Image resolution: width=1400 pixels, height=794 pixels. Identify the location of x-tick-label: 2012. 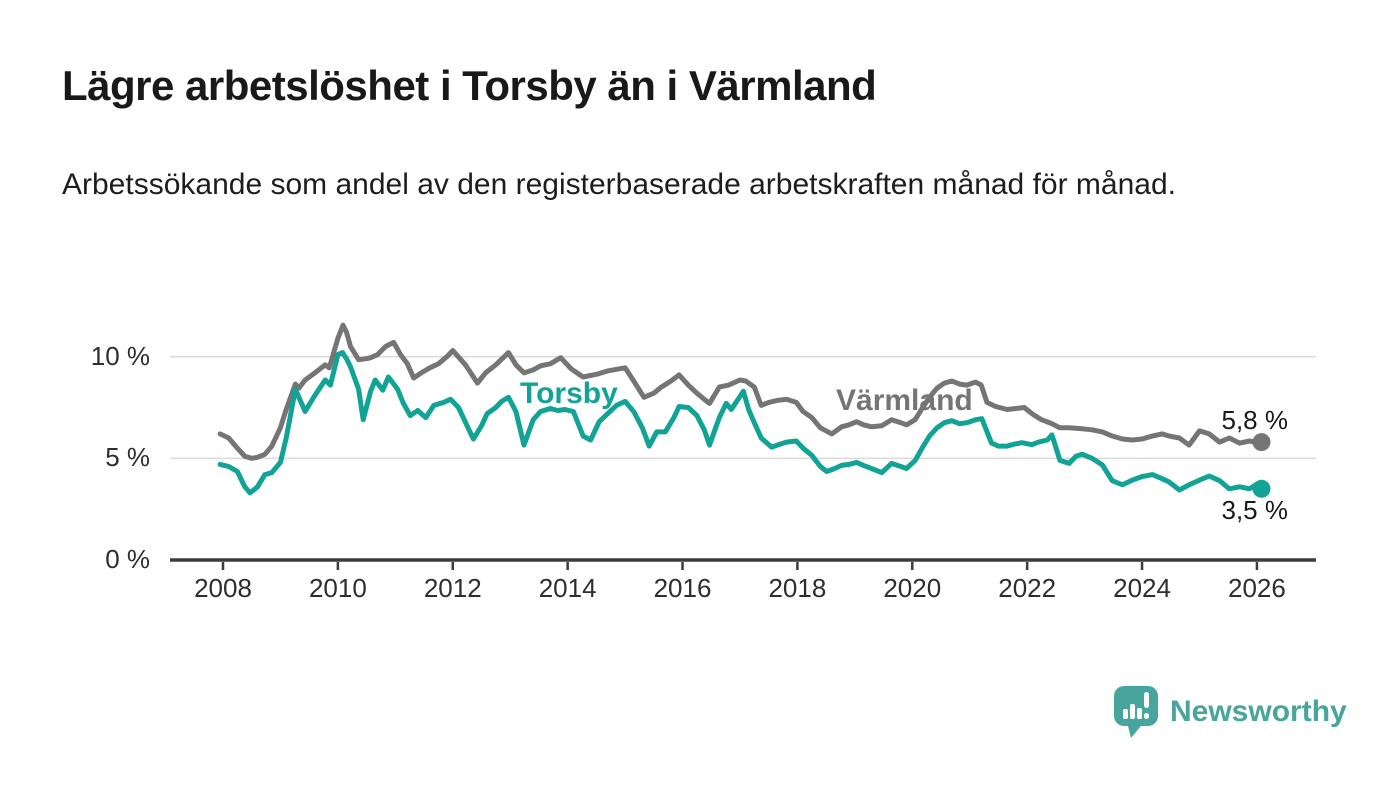
(452, 588).